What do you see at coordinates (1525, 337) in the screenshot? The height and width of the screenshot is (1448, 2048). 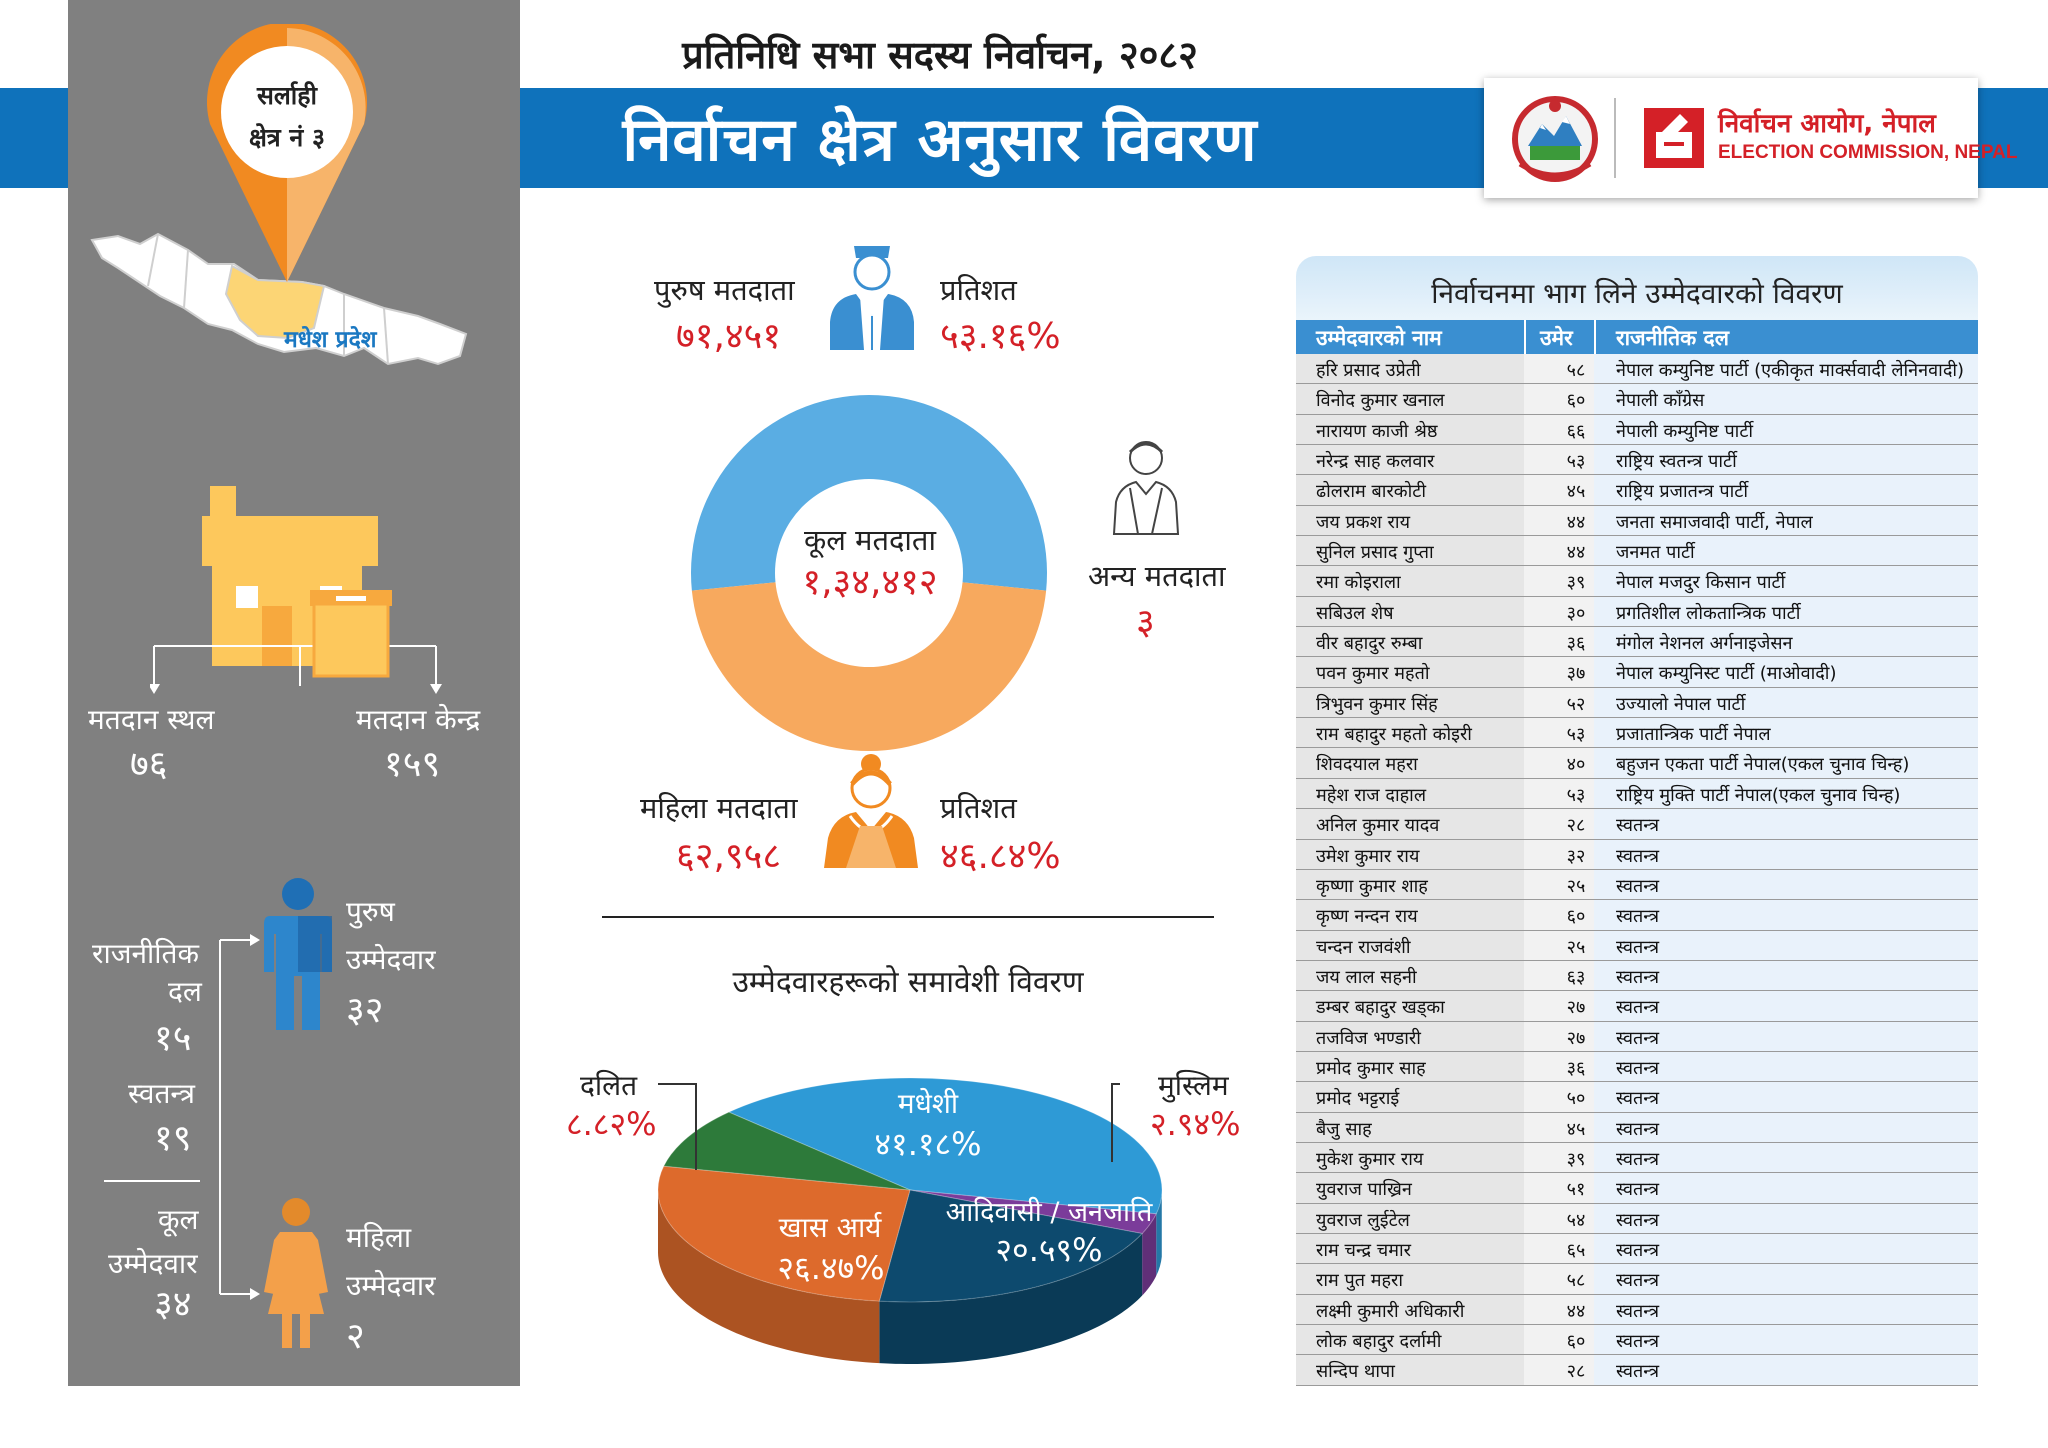 I see `column-separator` at bounding box center [1525, 337].